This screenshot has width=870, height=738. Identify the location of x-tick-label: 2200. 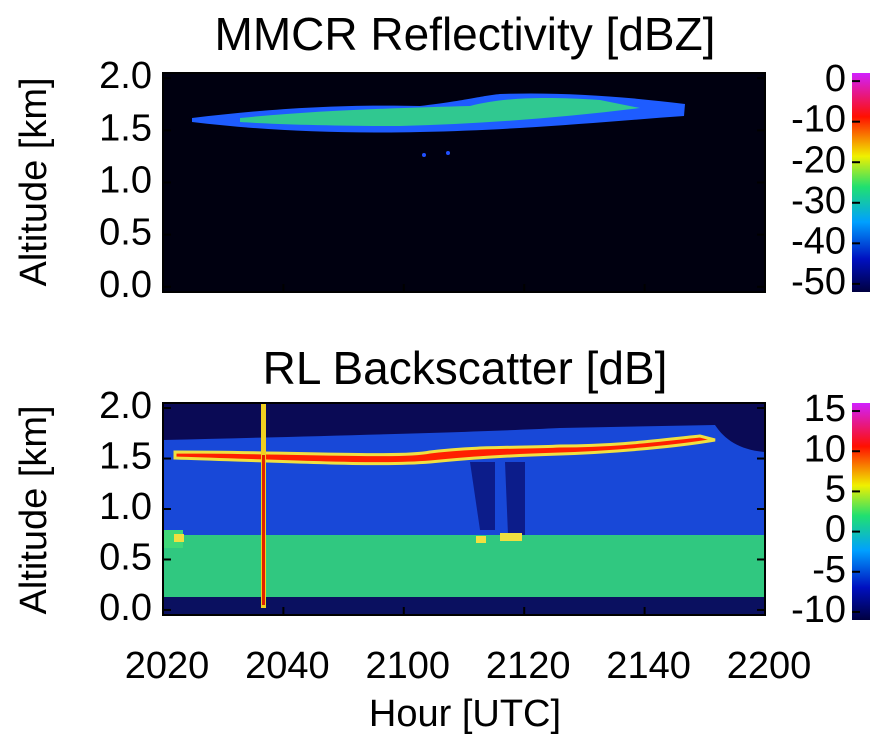
(769, 666).